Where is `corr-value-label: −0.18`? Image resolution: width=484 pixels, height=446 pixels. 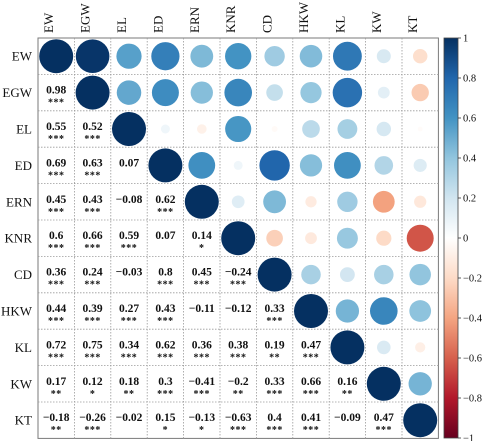
corr-value-label: −0.18 is located at coordinates (56, 418).